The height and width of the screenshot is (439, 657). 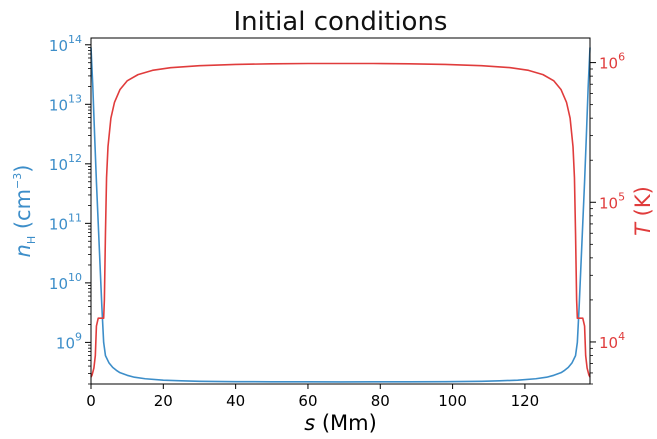 What do you see at coordinates (612, 201) in the screenshot?
I see `y-tick-label: 10⁵` at bounding box center [612, 201].